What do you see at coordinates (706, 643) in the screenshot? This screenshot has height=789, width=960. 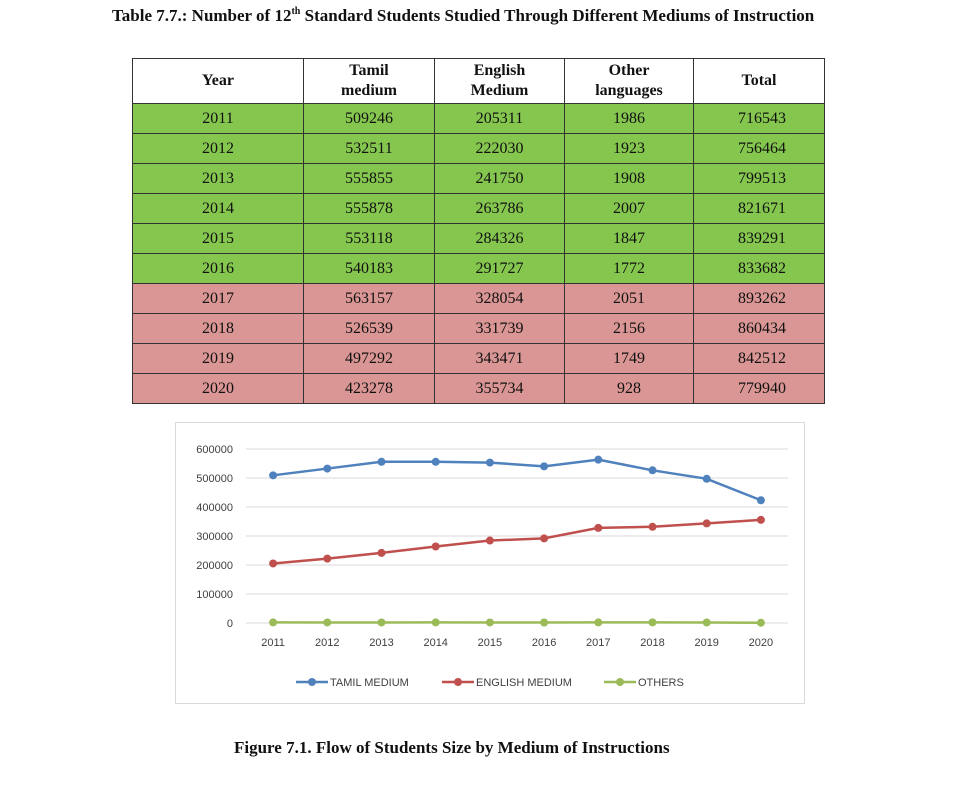 I see `x-tick-label: 2019` at bounding box center [706, 643].